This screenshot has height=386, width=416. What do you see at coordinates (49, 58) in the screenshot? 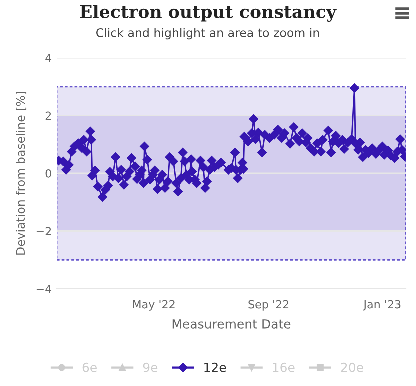
I see `y-tick-label: 4` at bounding box center [49, 58].